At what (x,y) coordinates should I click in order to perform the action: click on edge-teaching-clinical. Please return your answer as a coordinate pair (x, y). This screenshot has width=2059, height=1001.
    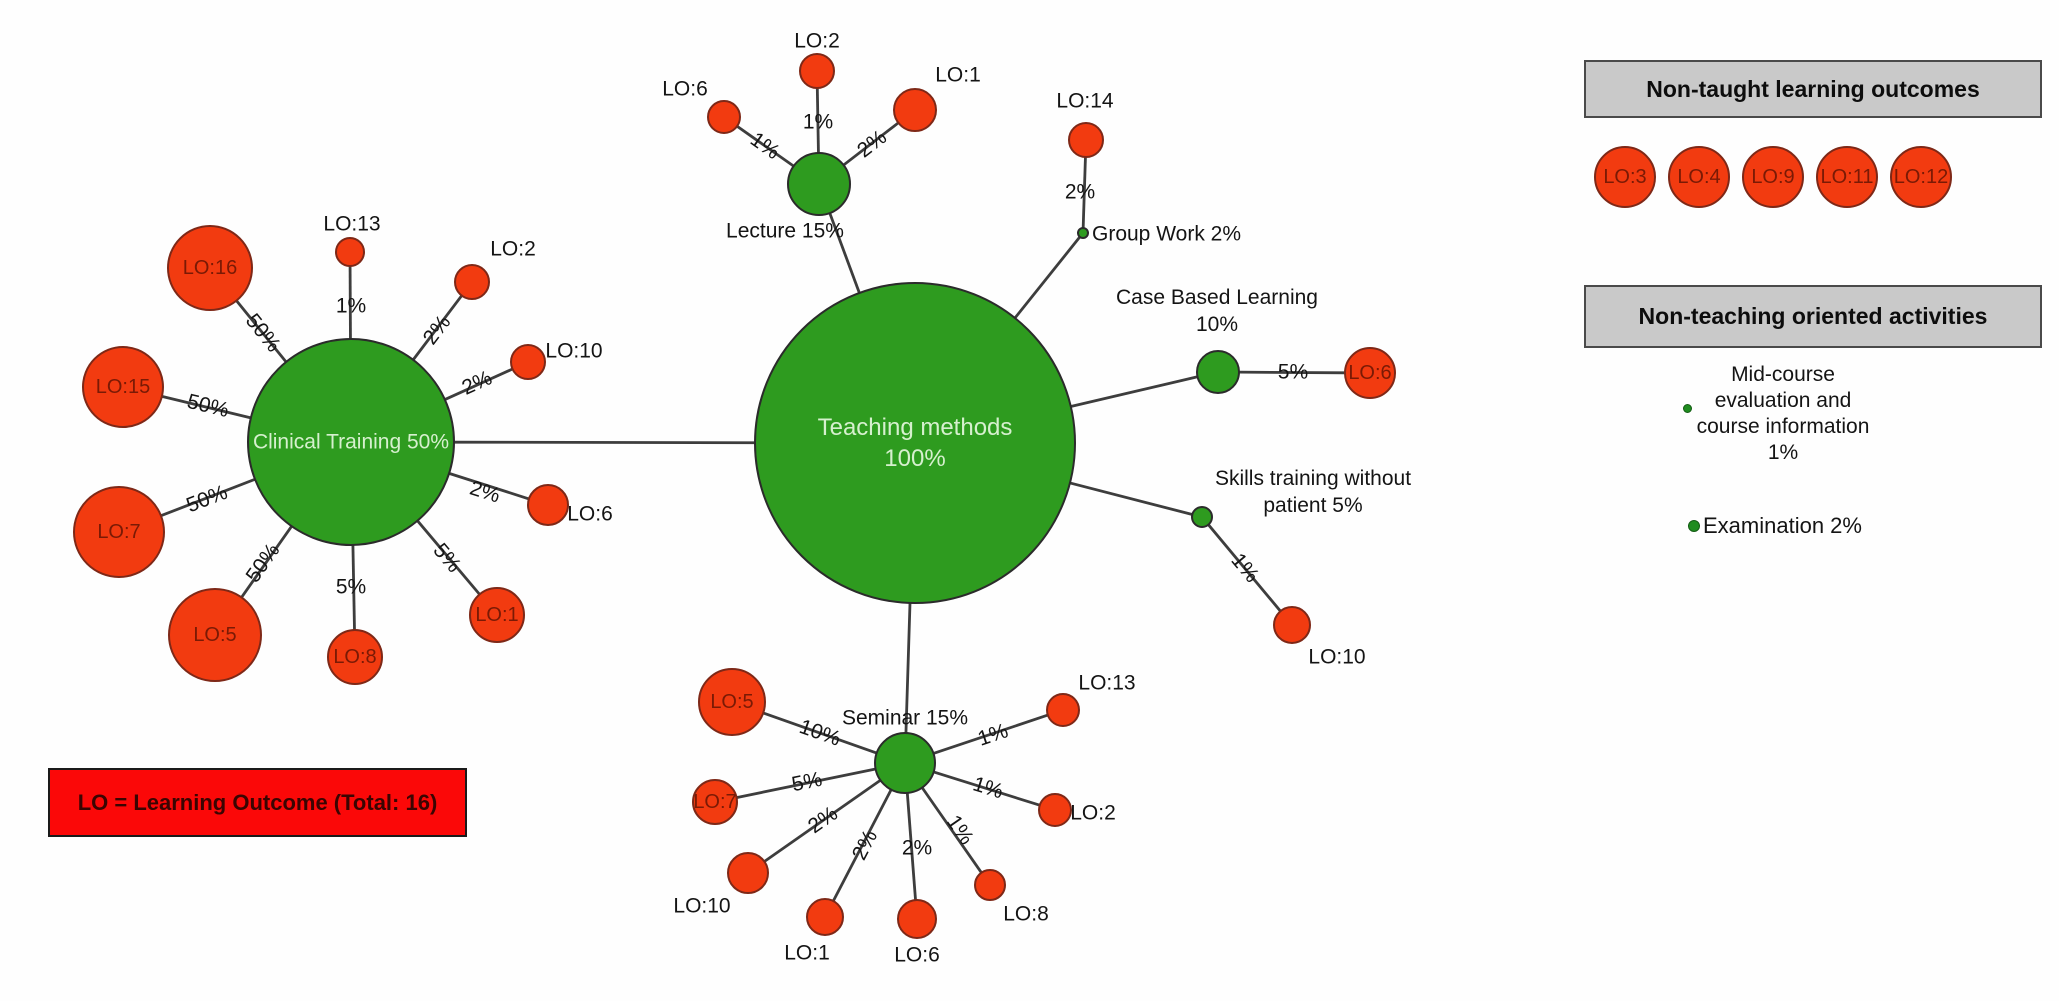
    Looking at the image, I should click on (604, 442).